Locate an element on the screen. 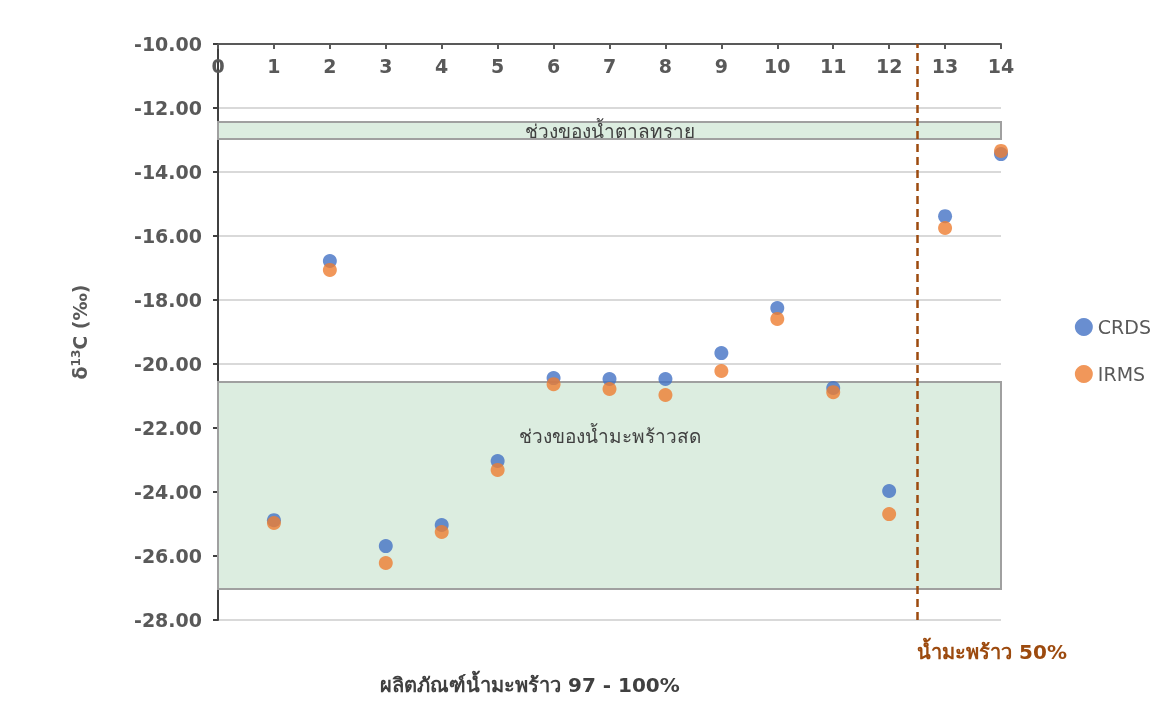 The height and width of the screenshot is (701, 1176). y-tick-label: -28.00 is located at coordinates (168, 620).